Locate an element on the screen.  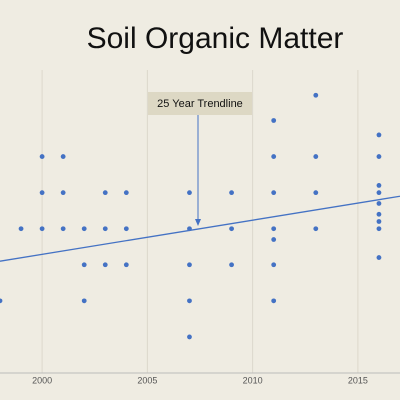
x-tick-label: 2000 is located at coordinates (42, 380).